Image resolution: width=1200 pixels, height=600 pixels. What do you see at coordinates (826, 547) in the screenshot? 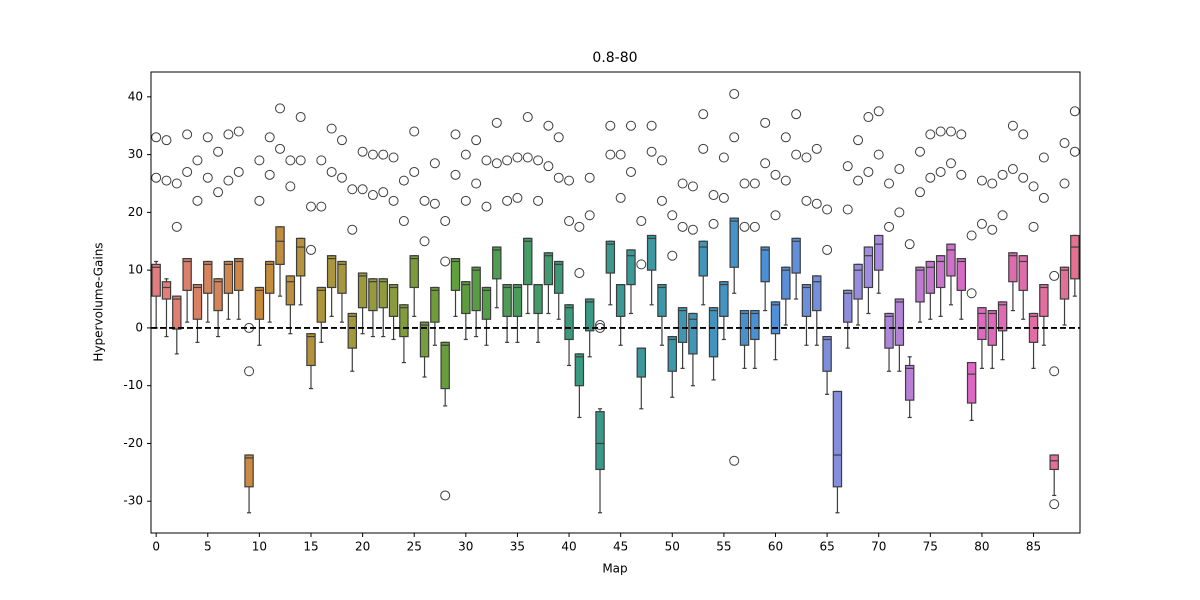
I see `x-tick-label: 65` at bounding box center [826, 547].